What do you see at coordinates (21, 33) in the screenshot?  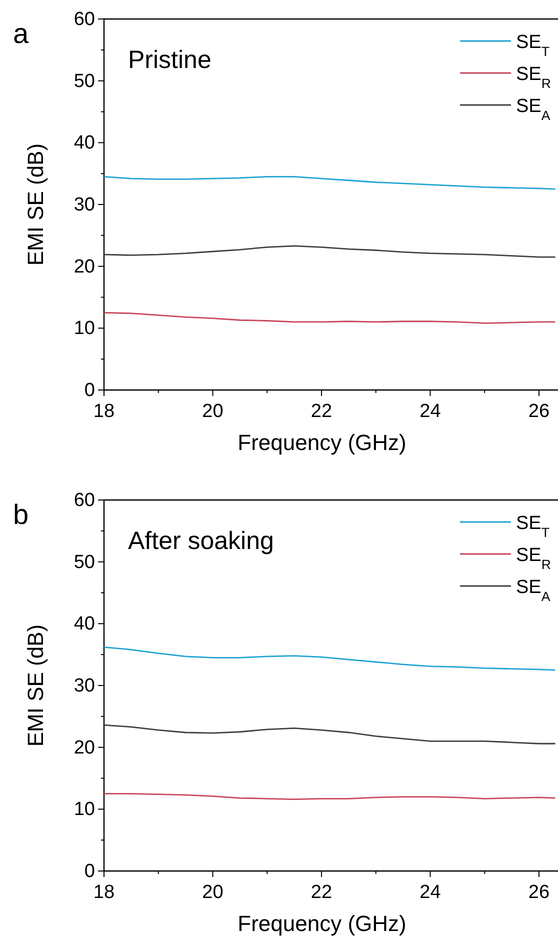 I see `chart-title: a` at bounding box center [21, 33].